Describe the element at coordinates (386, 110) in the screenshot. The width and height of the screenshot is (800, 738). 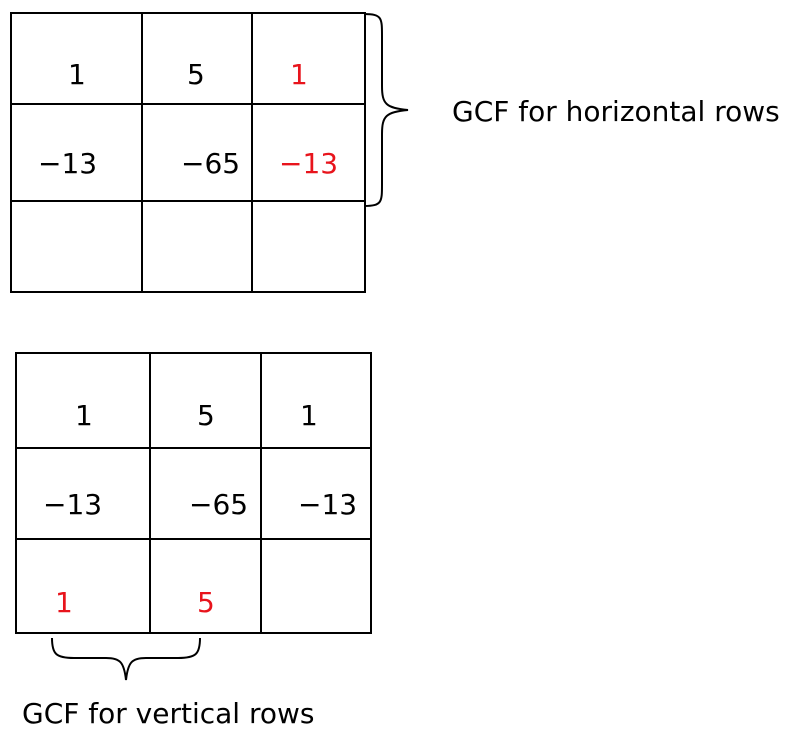
I see `horizontal-brace` at that location.